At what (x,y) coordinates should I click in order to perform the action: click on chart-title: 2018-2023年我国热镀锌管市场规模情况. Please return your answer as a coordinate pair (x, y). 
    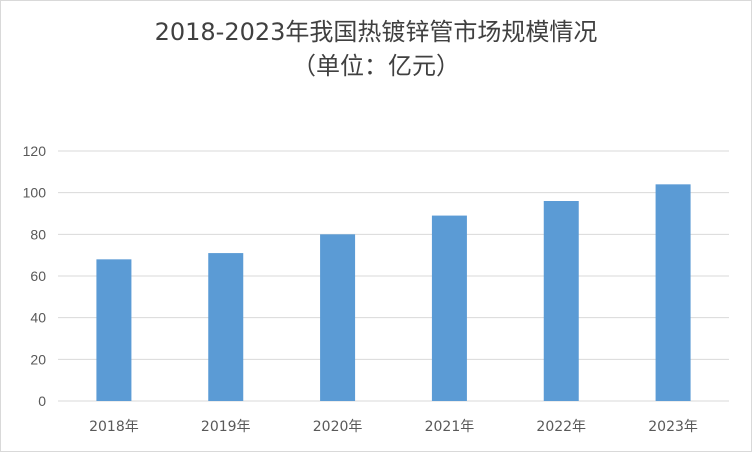
    Looking at the image, I should click on (376, 32).